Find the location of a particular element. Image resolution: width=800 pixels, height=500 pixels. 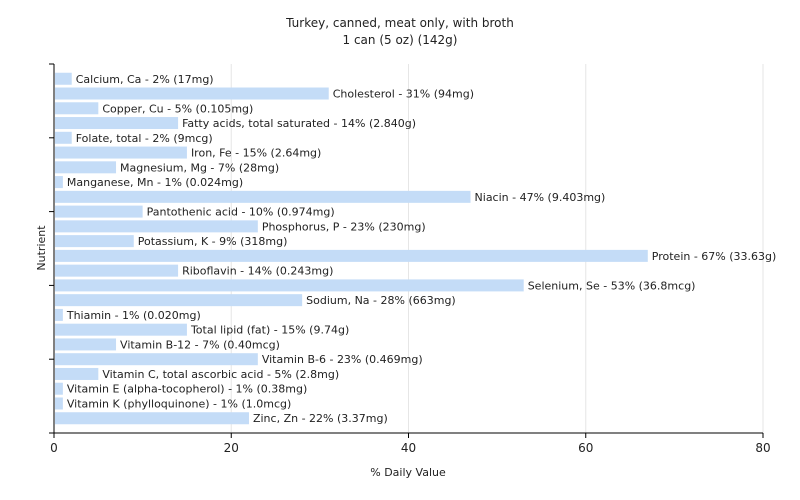

bar-label: Pantothenic acid - 10% (0.974mg) is located at coordinates (241, 212).